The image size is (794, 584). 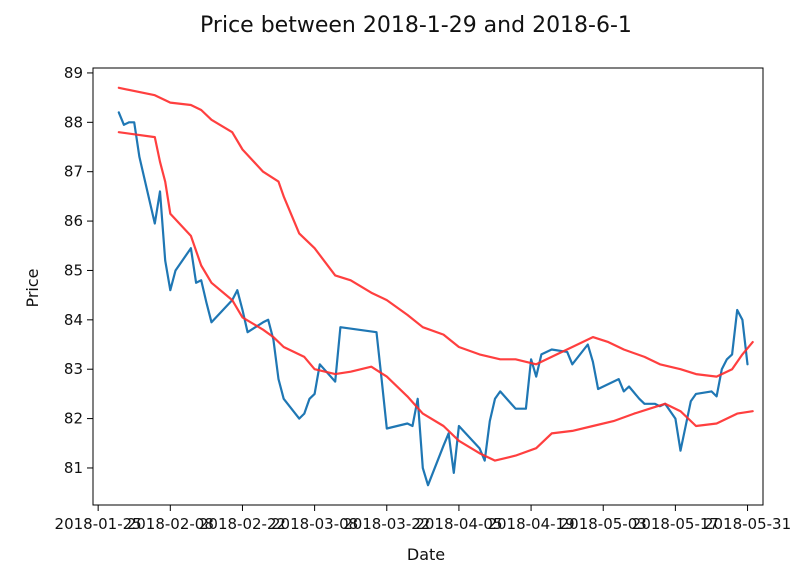 What do you see at coordinates (73, 468) in the screenshot?
I see `y-tick-label: 81` at bounding box center [73, 468].